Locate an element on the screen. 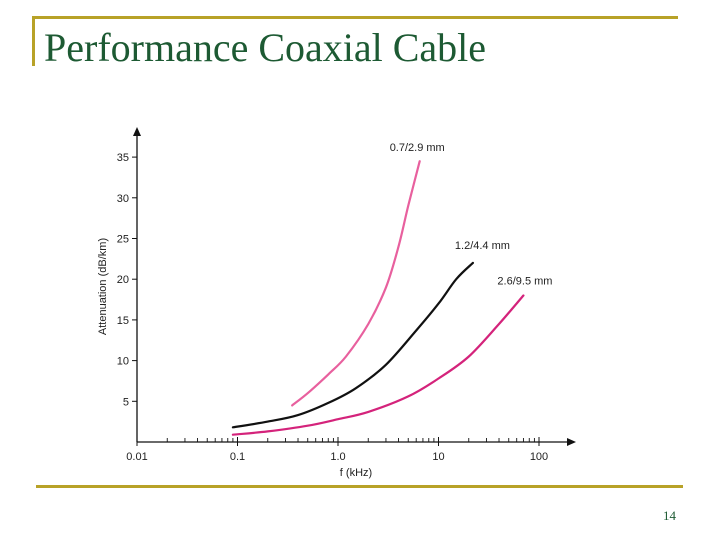  slide-title: Performance Coaxial Cable is located at coordinates (265, 47).